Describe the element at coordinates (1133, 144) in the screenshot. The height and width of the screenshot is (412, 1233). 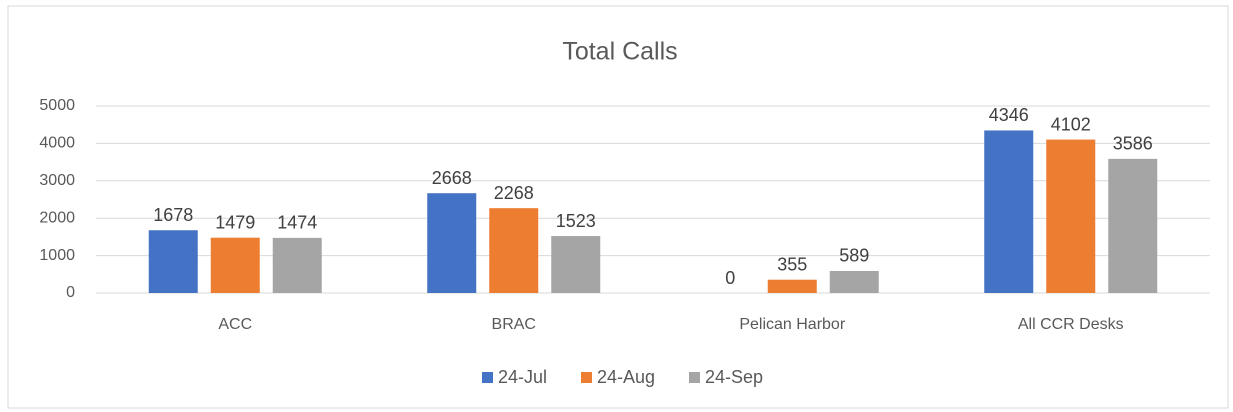
I see `data-label: 3586` at that location.